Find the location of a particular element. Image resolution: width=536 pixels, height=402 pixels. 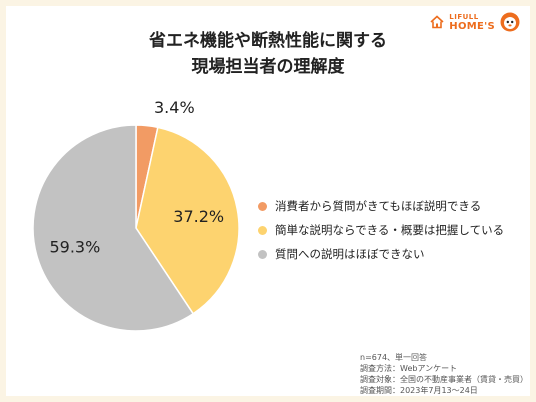

legend-label-0: 消費者から質問がきてもほぼ説明できる is located at coordinates (378, 206).